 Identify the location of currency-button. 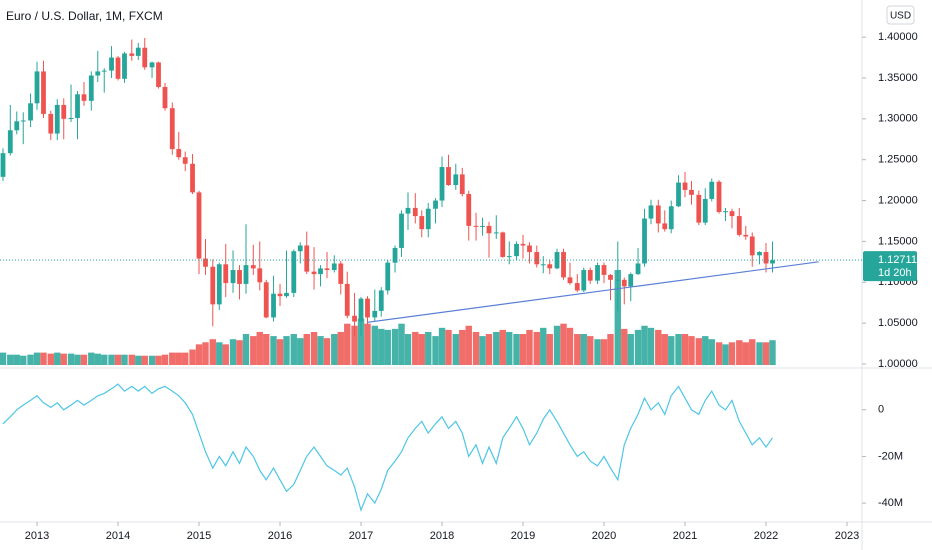
(900, 15).